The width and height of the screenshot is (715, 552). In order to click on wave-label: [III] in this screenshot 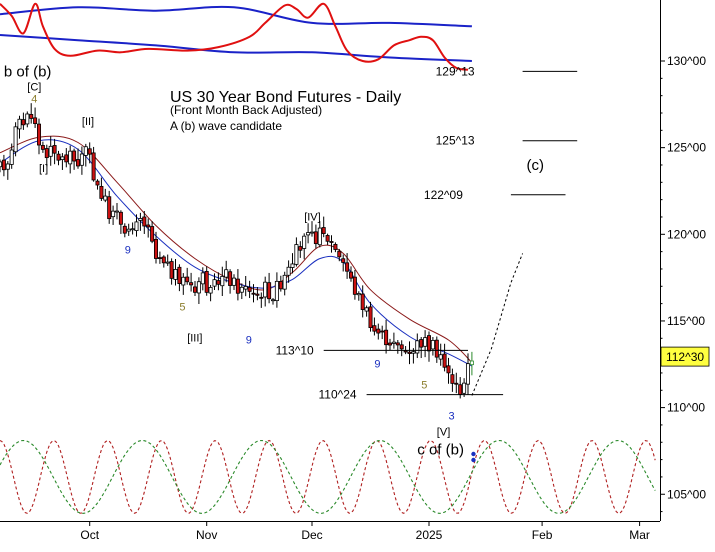, I will do `click(194, 339)`.